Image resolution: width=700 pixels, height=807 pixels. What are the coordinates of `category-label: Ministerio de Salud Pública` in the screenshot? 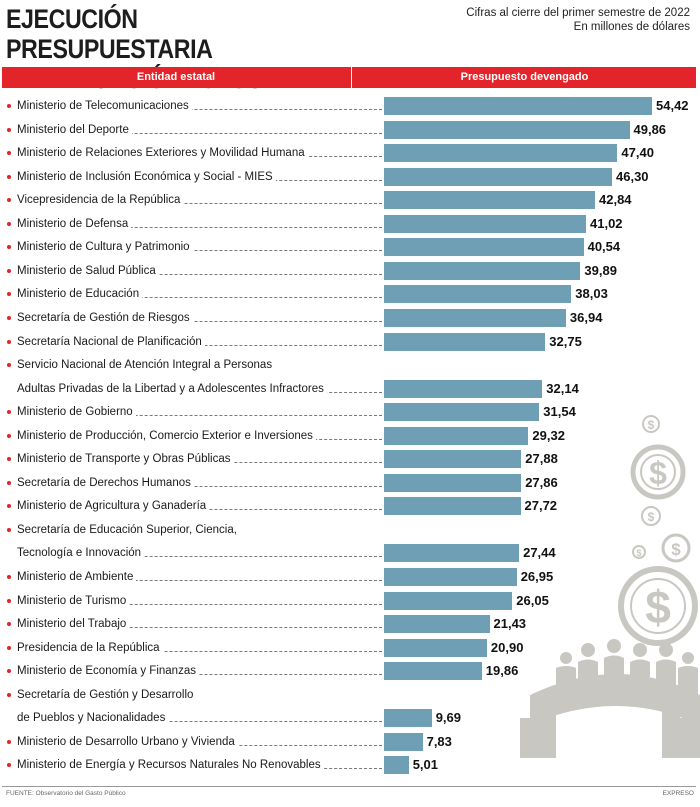 It's located at (88, 270).